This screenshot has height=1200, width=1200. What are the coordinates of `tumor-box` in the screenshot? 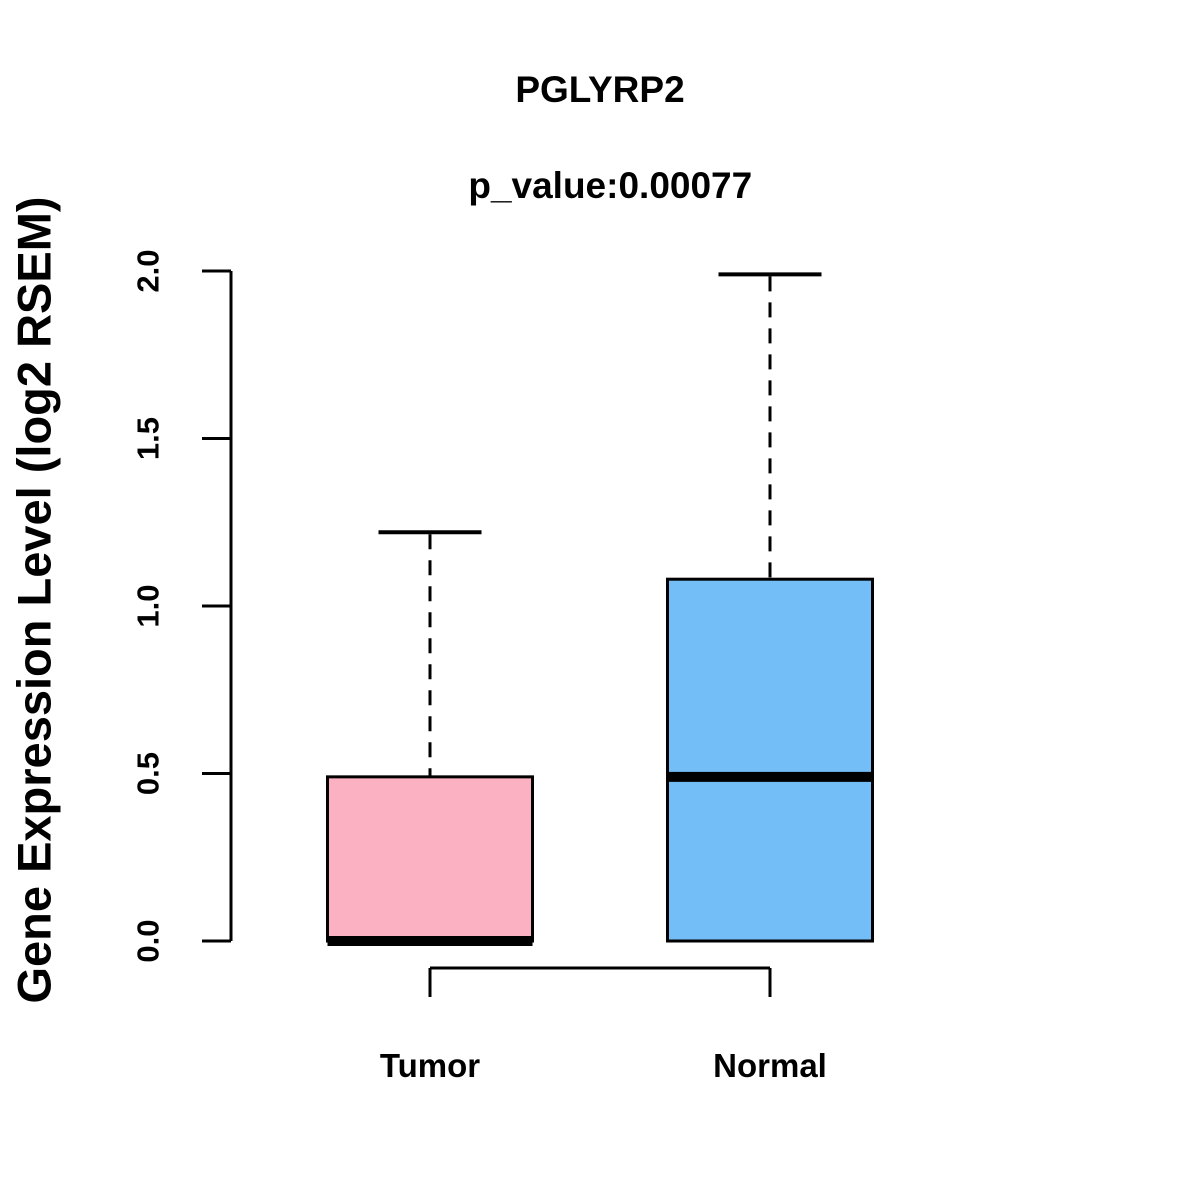 It's located at (430, 859).